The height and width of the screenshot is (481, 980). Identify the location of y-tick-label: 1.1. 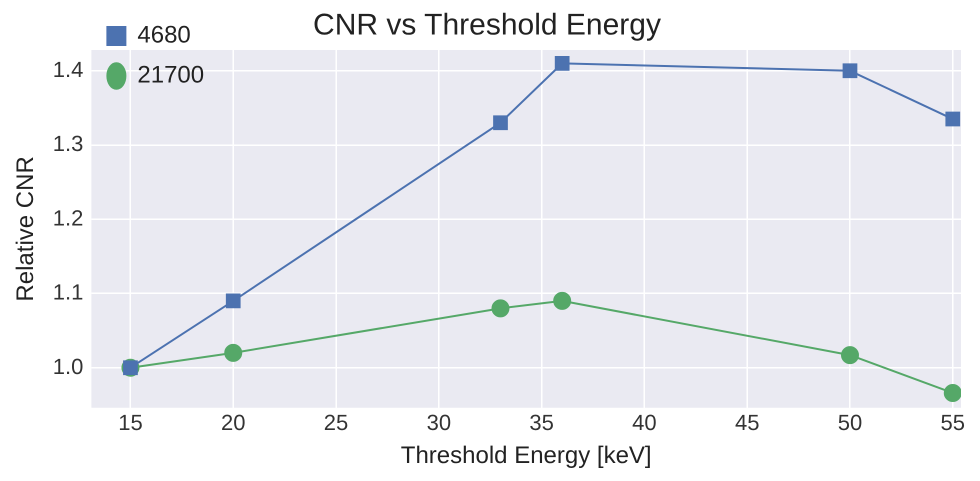
(68, 292).